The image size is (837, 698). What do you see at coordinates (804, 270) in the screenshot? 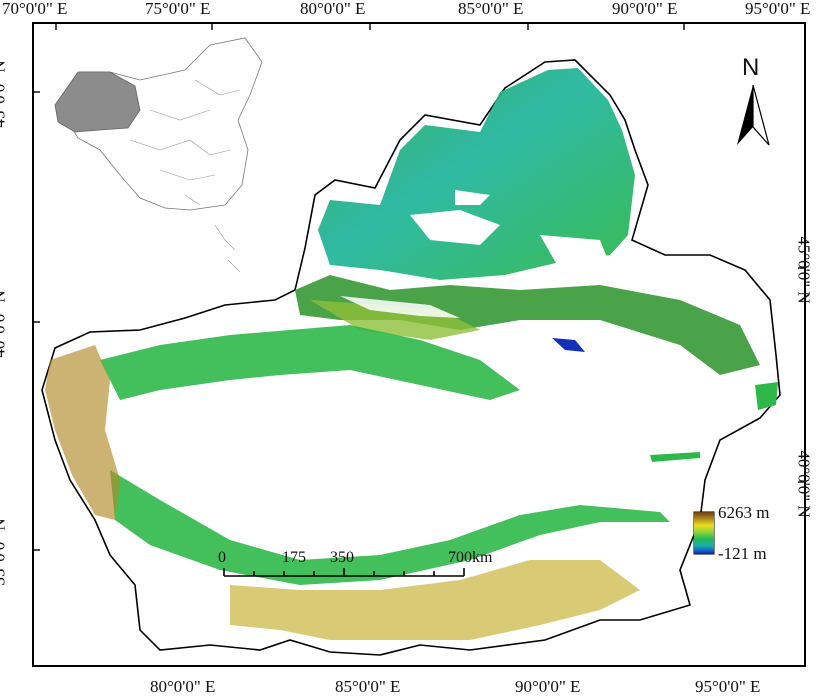
I see `right-axis-label: 45°0'0" N` at bounding box center [804, 270].